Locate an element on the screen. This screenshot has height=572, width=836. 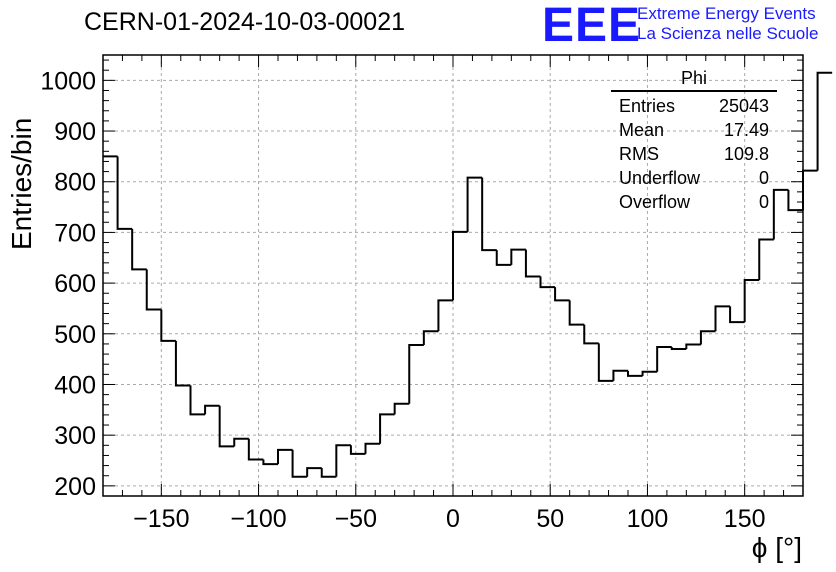
y-tick-label: 900 is located at coordinates (75, 132).